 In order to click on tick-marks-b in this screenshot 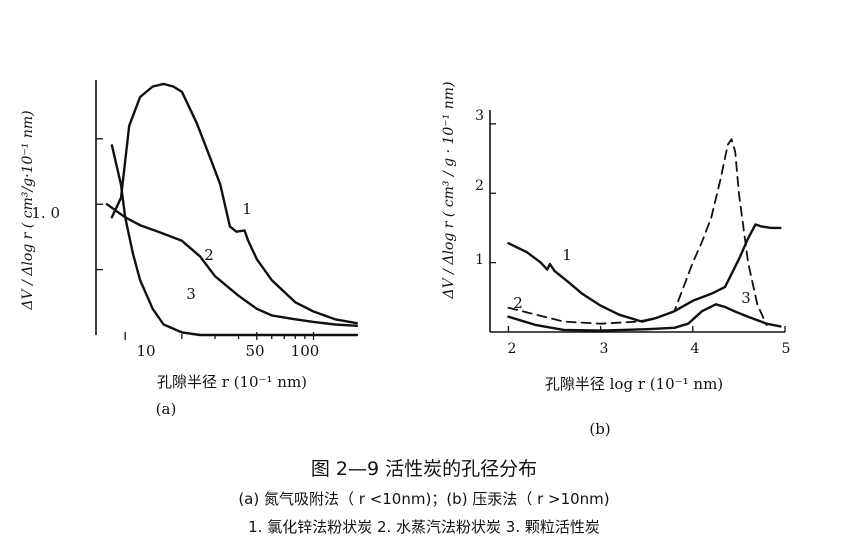, I will do `click(638, 227)`.